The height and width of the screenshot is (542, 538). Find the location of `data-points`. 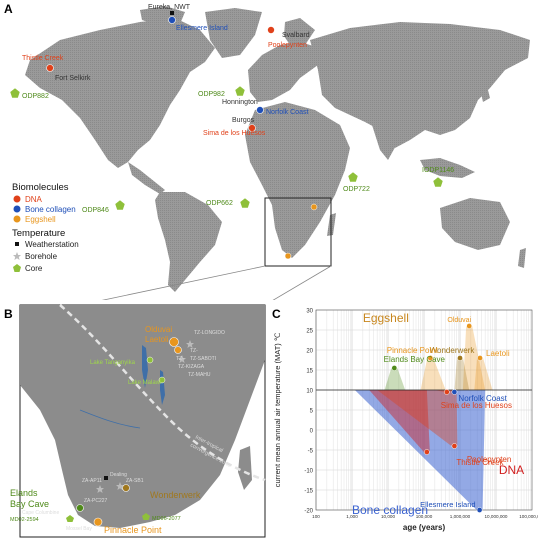

data-points is located at coordinates (437, 418).